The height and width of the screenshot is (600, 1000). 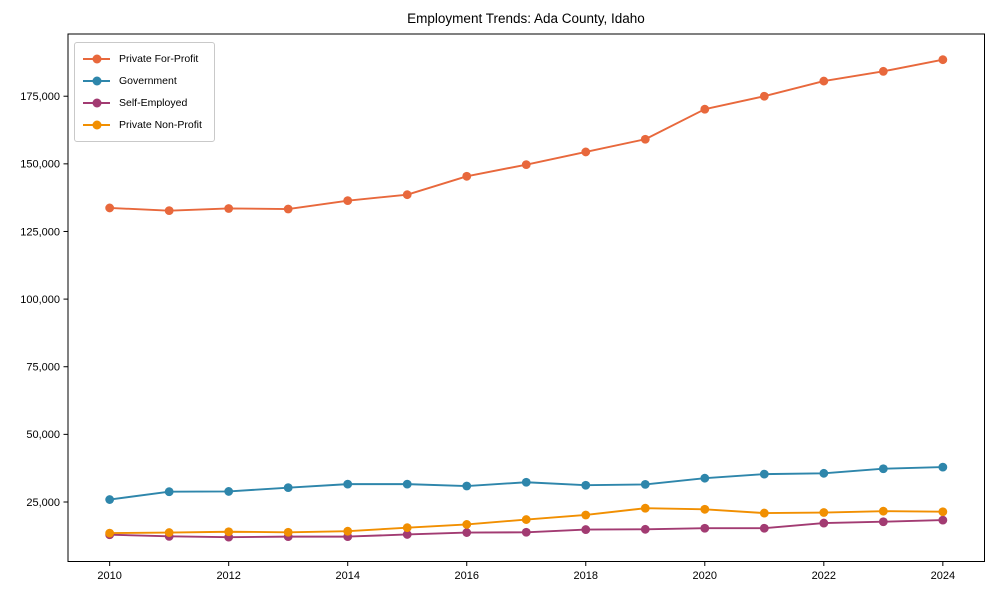 I want to click on y-tick-label: 25,000, so click(x=43, y=503).